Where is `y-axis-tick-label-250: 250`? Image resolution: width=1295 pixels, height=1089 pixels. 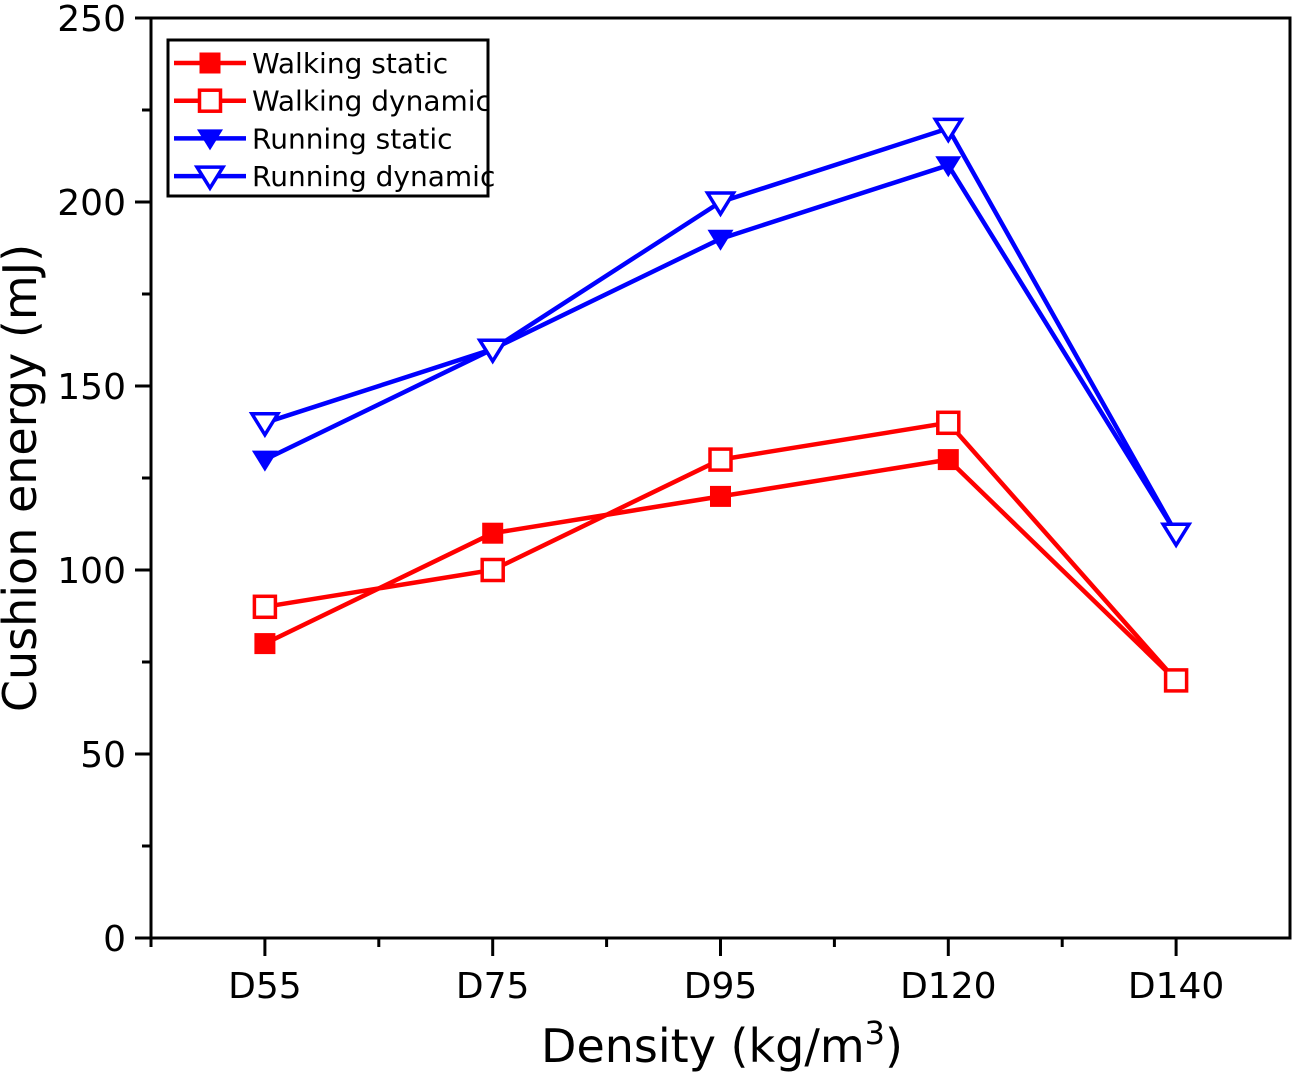
y-axis-tick-label-250: 250 is located at coordinates (91, 20).